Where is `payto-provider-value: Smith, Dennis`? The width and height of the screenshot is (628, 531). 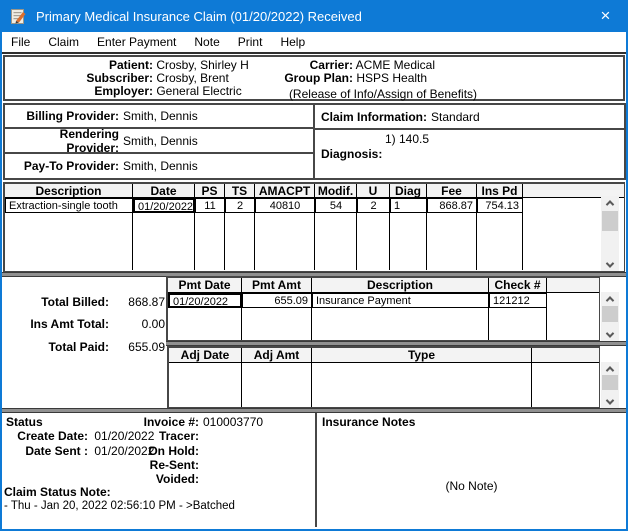 payto-provider-value: Smith, Dennis is located at coordinates (160, 166).